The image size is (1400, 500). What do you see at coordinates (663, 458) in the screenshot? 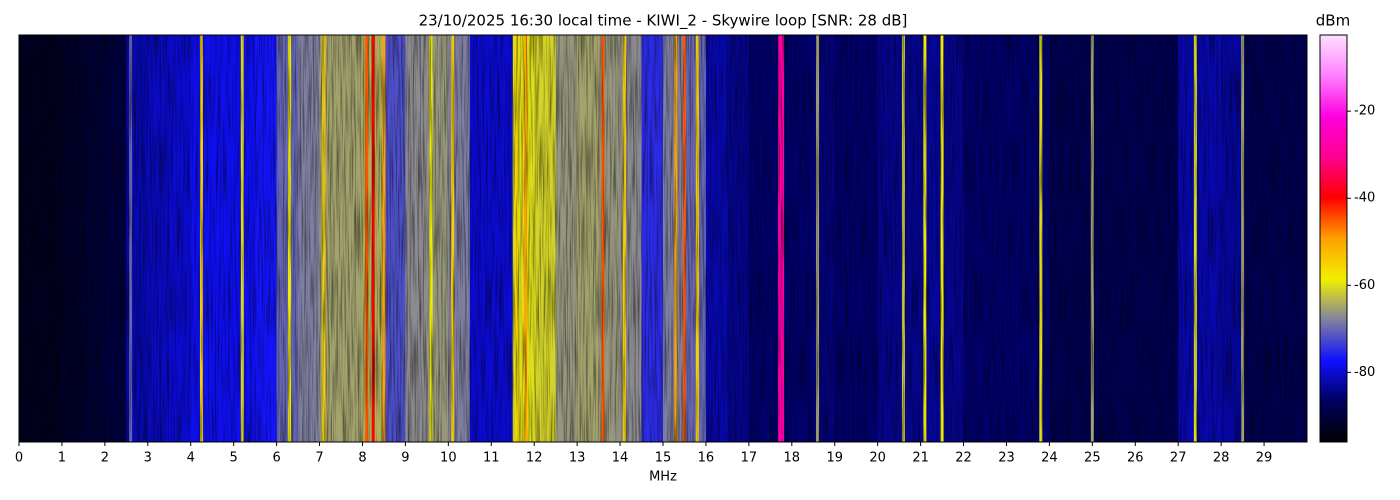
I see `x-tick-label: 15` at bounding box center [663, 458].